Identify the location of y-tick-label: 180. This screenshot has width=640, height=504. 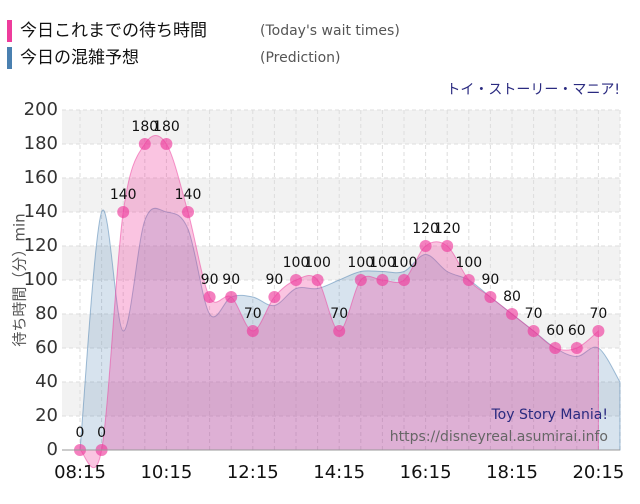
(41, 143).